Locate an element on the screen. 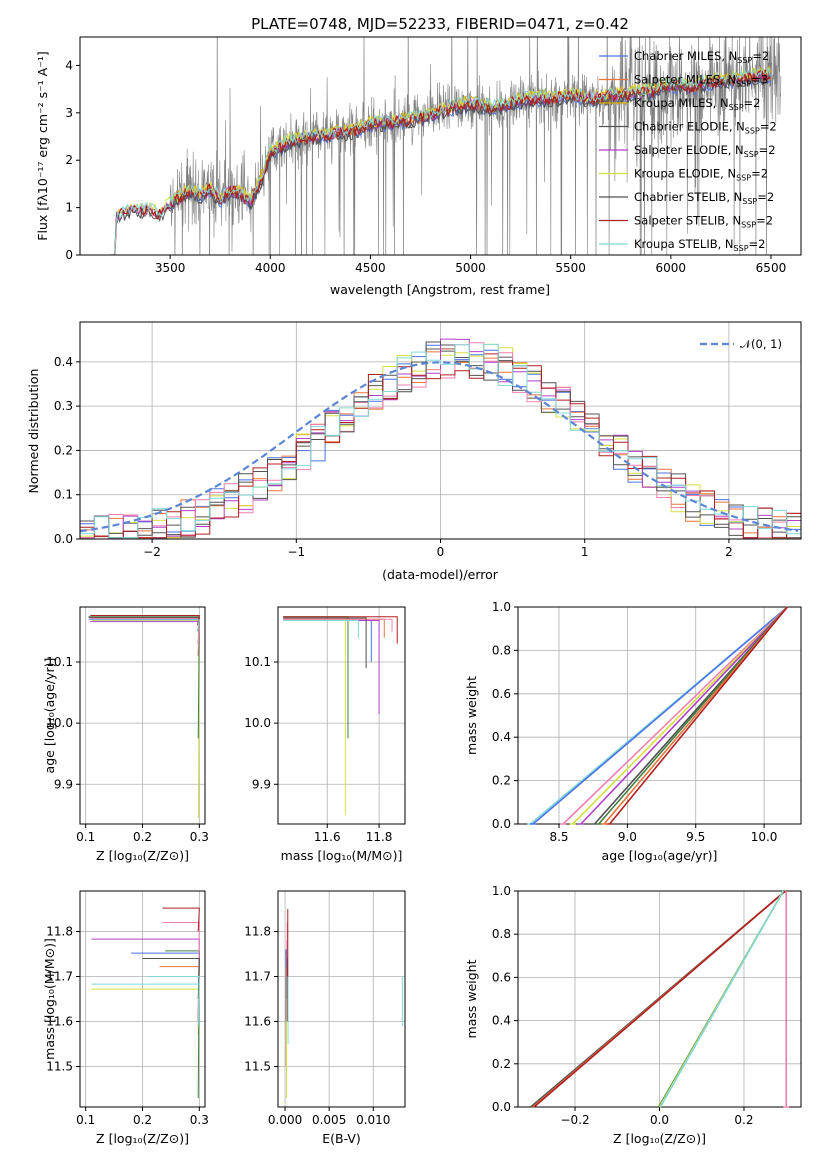  legend-entry: Kroupa STELIB, NSSP=2 is located at coordinates (699, 245).